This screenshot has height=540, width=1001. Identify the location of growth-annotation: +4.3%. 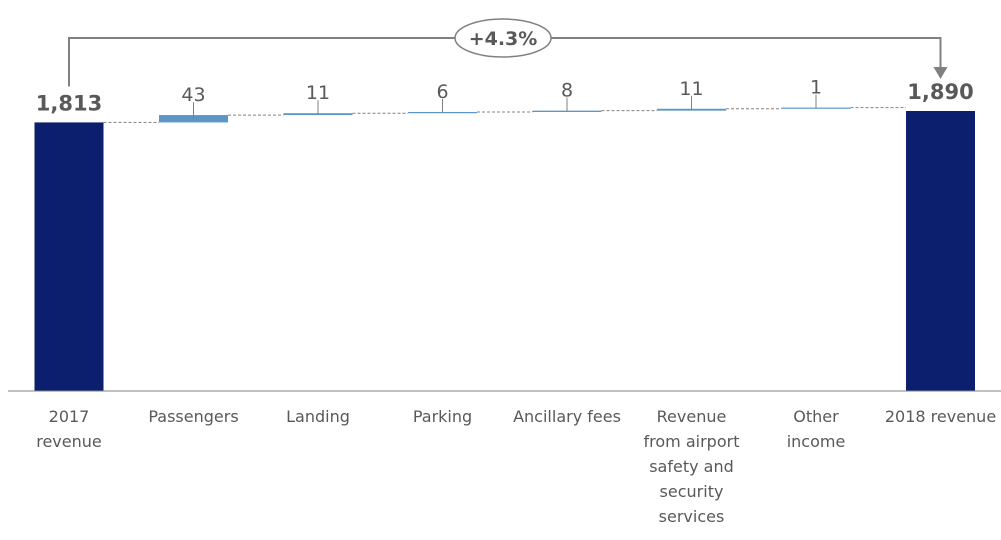
(503, 39).